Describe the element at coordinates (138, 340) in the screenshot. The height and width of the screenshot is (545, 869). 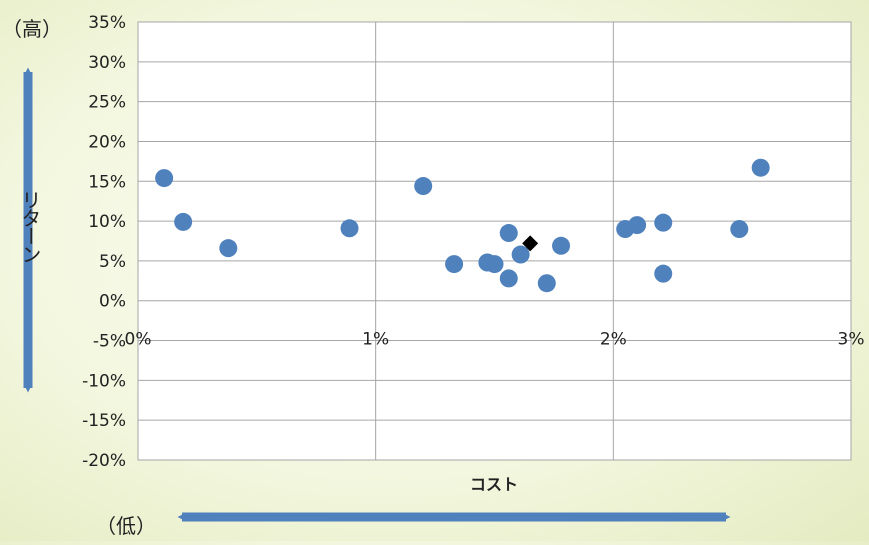
I see `x-tick-label: 0%` at that location.